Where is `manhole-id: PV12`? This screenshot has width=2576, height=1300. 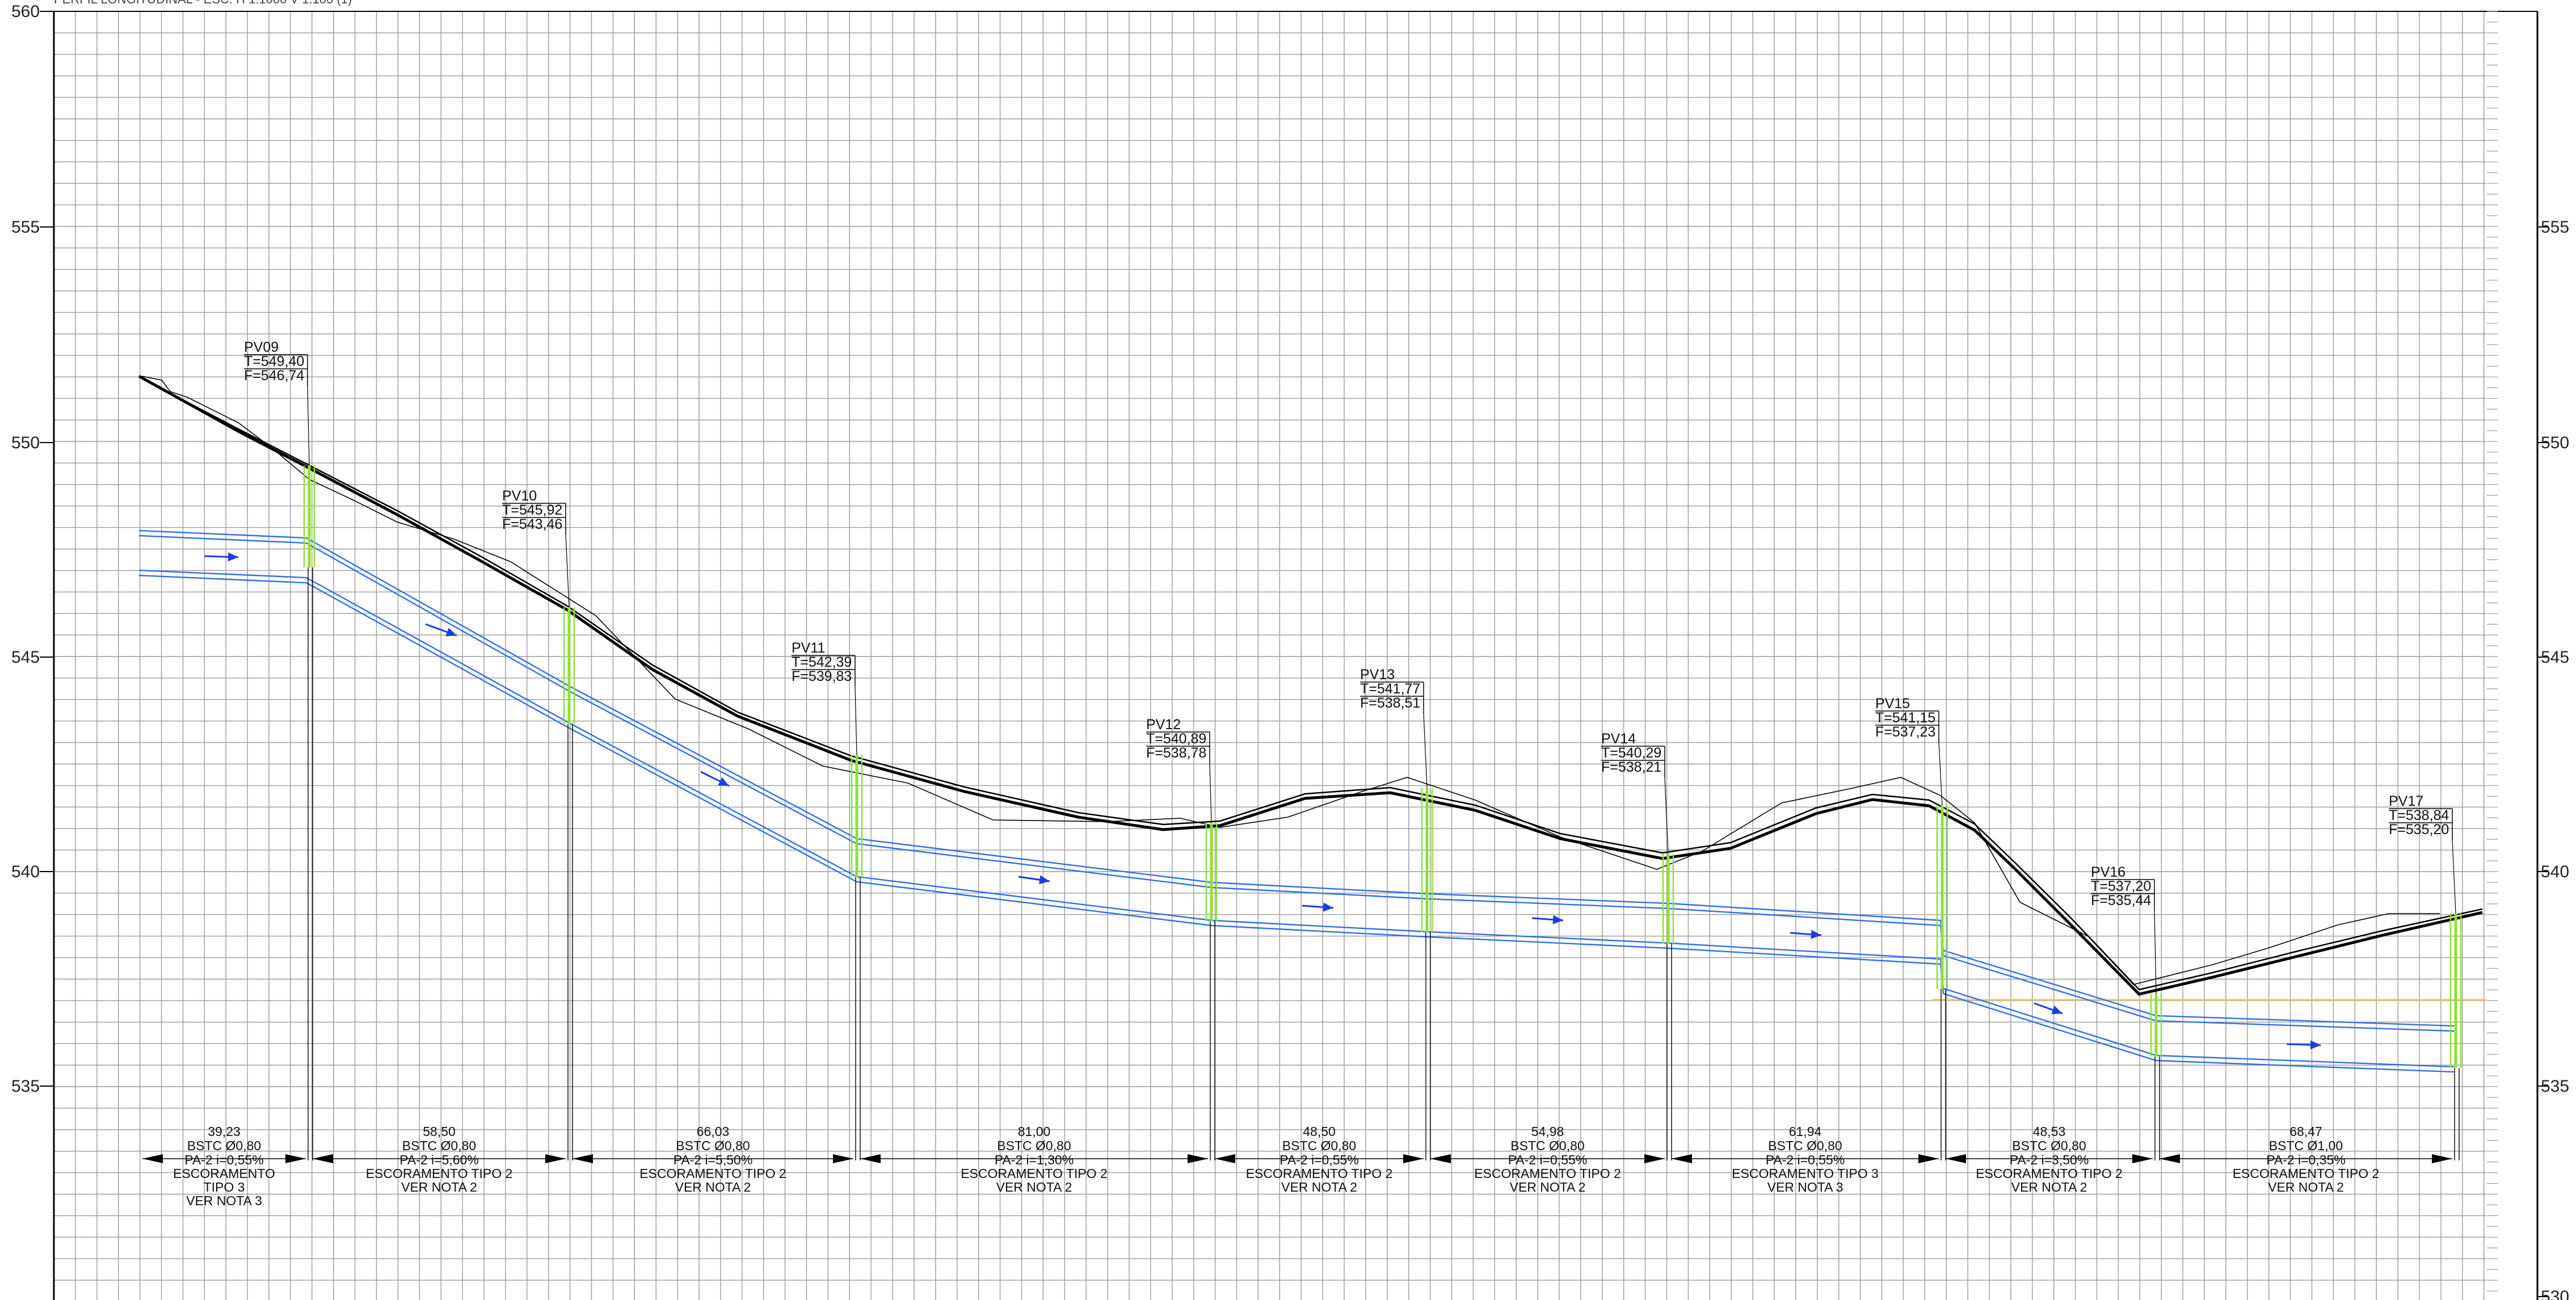
manhole-id: PV12 is located at coordinates (1163, 725).